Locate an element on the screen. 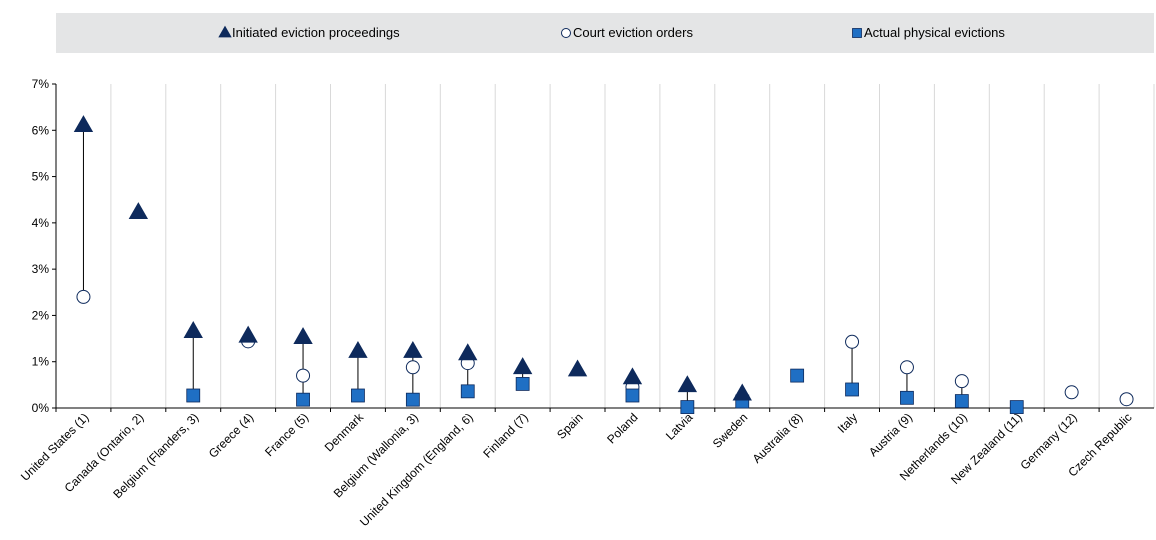 This screenshot has height=540, width=1156. legend-label-court-eviction-orders: Court eviction orders is located at coordinates (633, 32).